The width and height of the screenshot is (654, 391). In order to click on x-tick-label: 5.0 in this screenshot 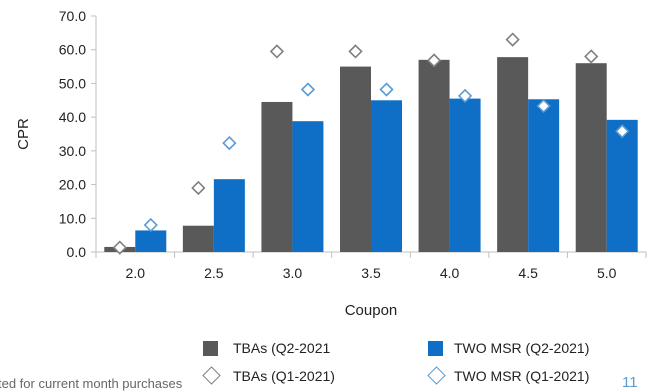, I will do `click(607, 273)`.